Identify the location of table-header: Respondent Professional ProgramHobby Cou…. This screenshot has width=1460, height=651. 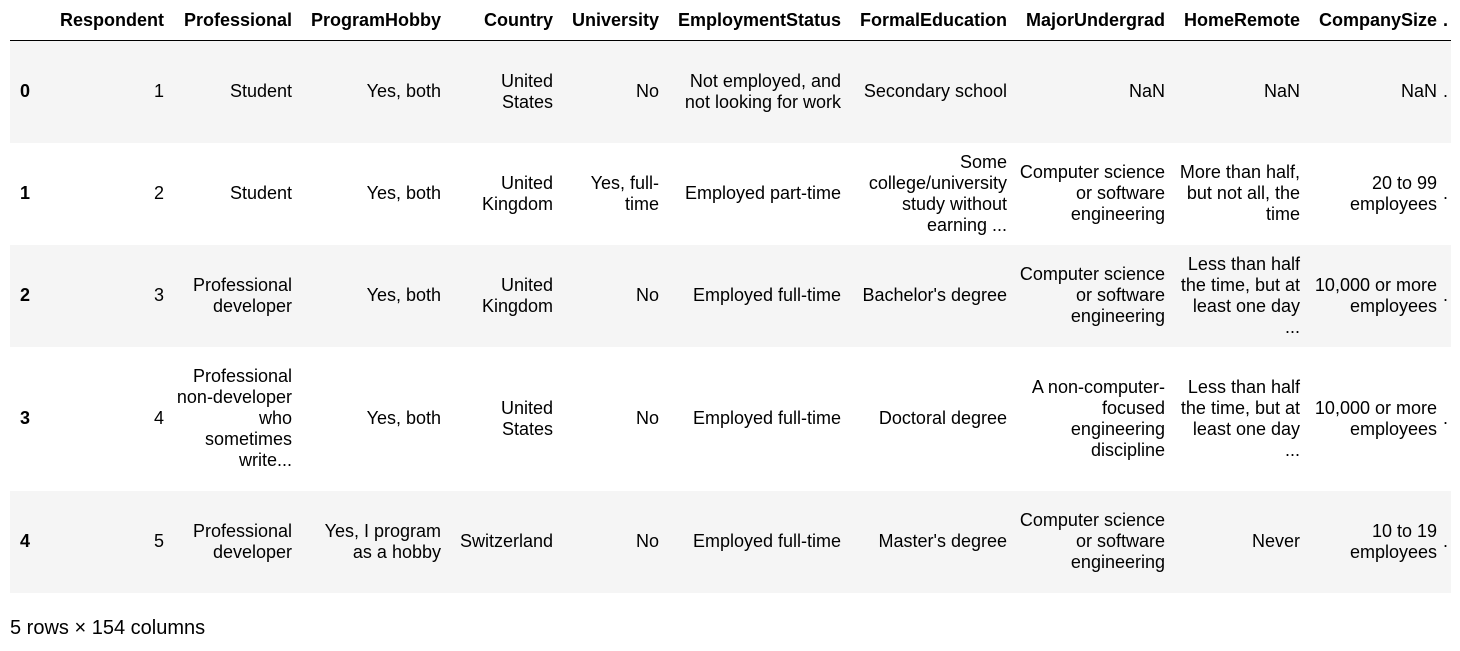
(730, 20).